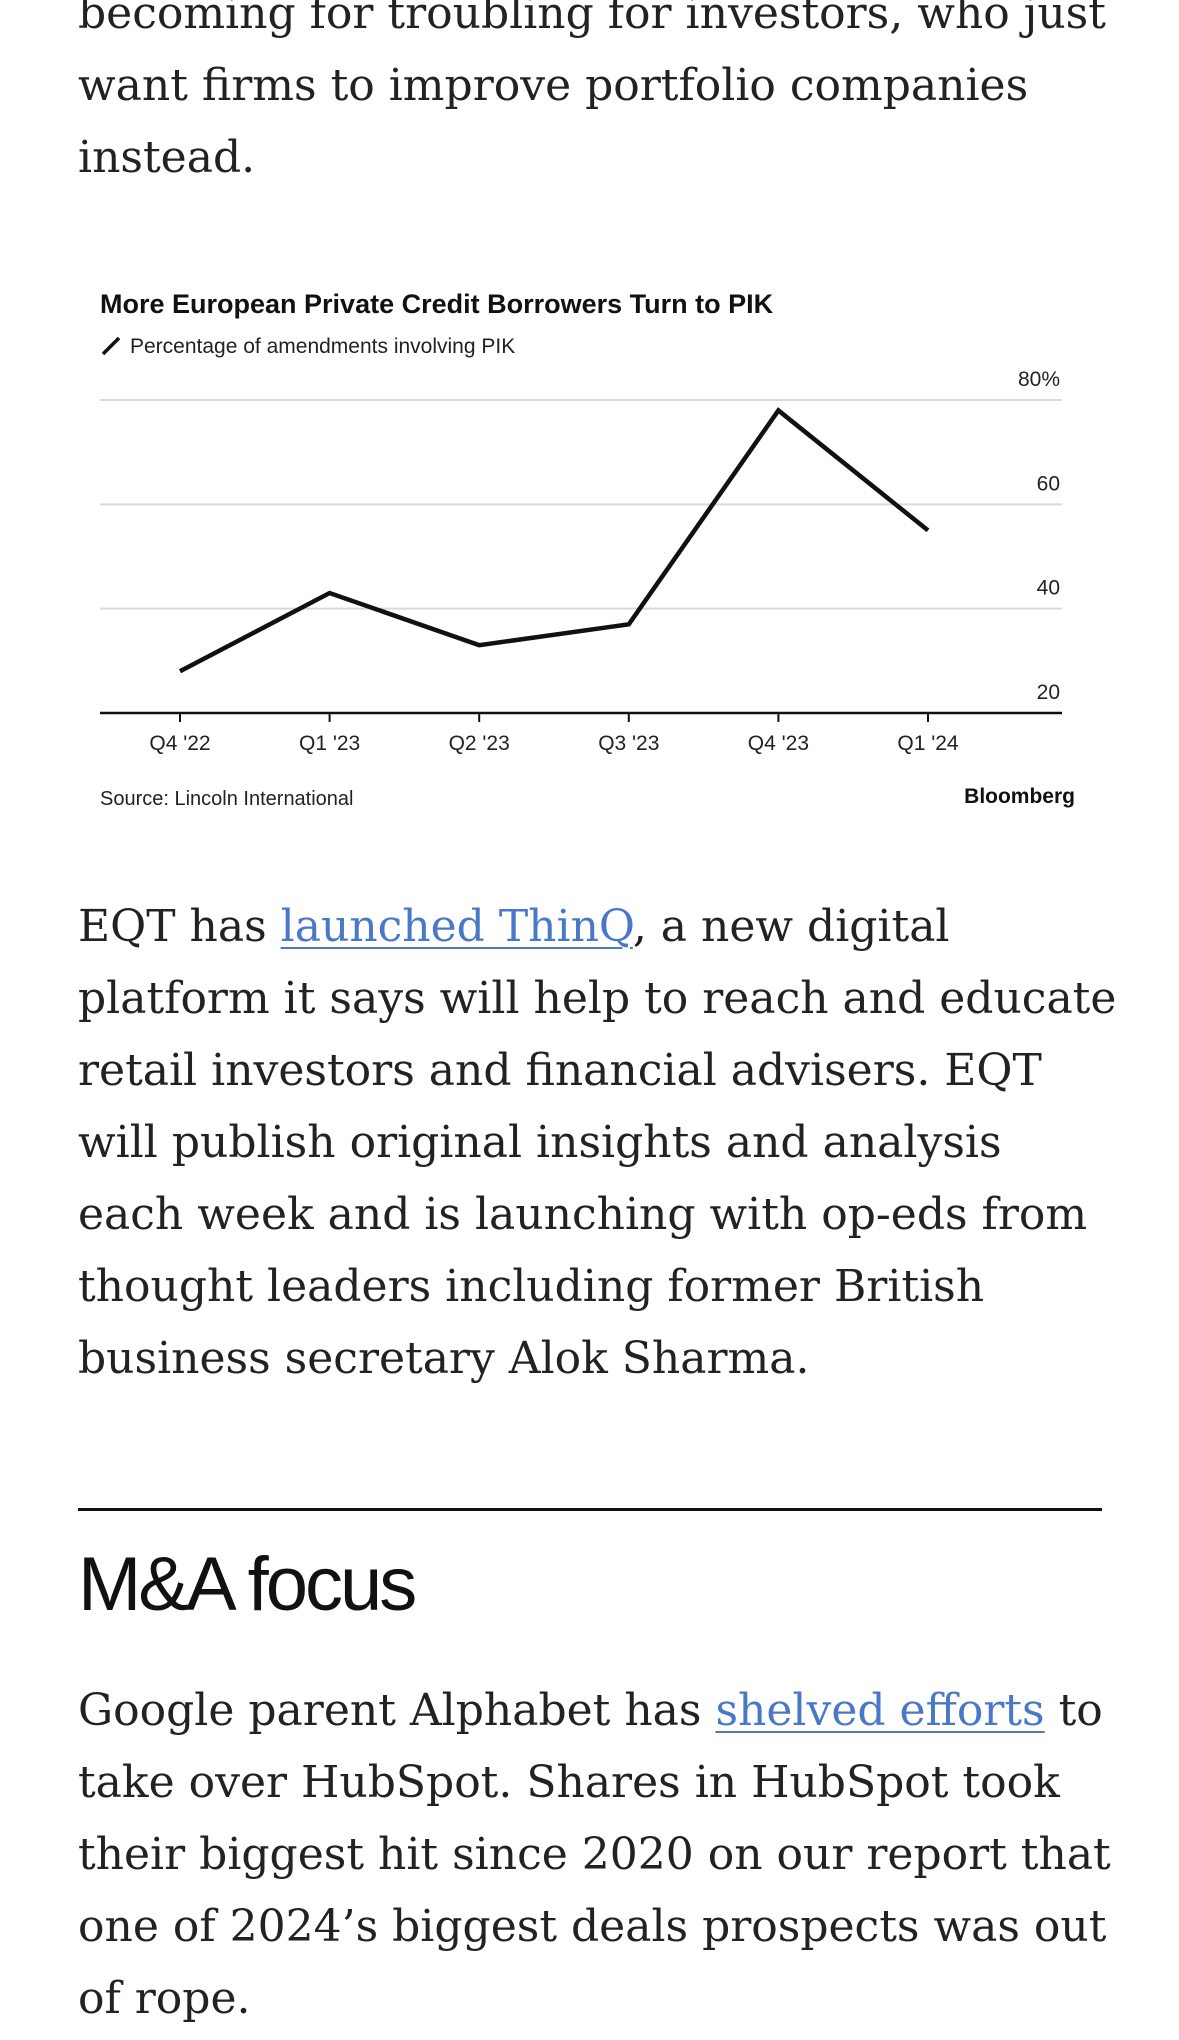 This screenshot has height=2040, width=1179. I want to click on eqt-text-before: EQT has, so click(179, 926).